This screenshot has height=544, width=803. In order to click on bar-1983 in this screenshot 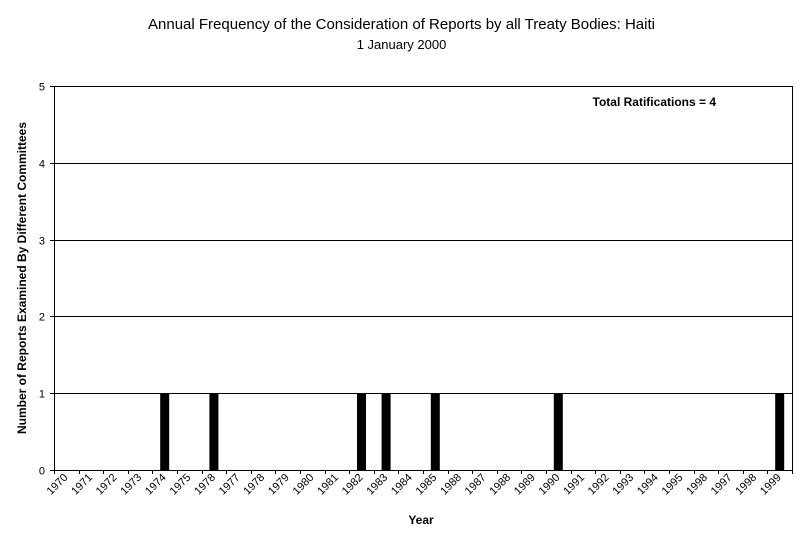, I will do `click(386, 431)`.